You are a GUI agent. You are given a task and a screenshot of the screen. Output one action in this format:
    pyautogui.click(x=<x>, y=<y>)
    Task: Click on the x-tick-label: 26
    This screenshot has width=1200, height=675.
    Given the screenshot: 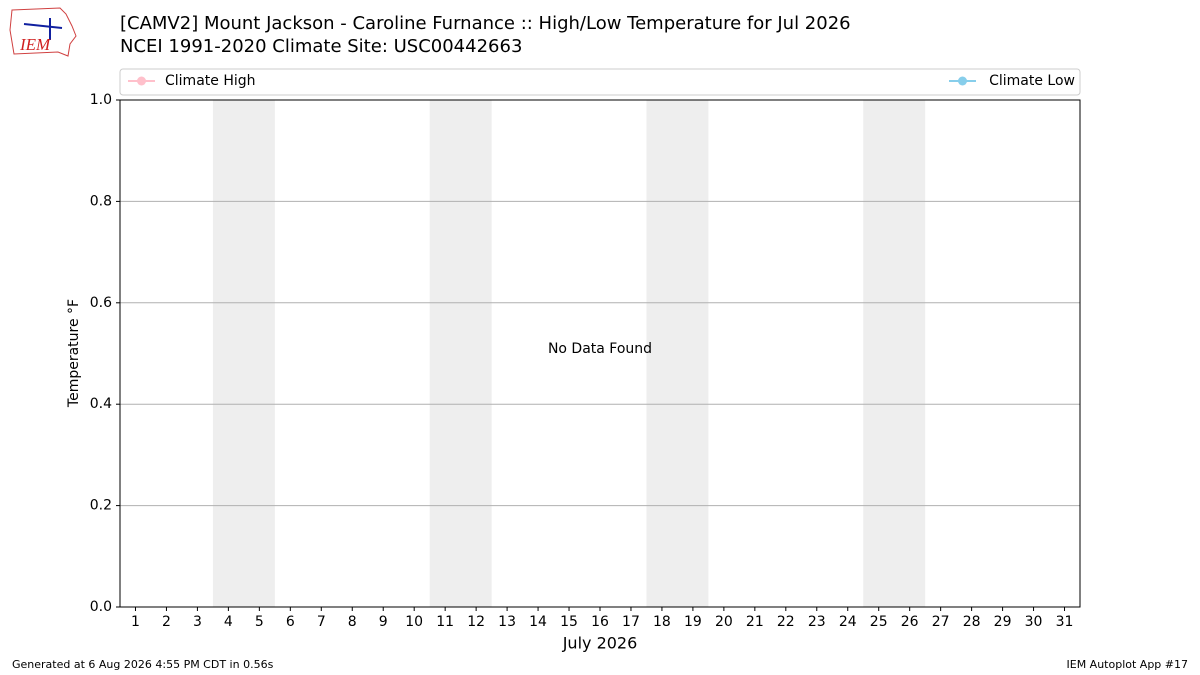 What is the action you would take?
    pyautogui.click(x=910, y=622)
    